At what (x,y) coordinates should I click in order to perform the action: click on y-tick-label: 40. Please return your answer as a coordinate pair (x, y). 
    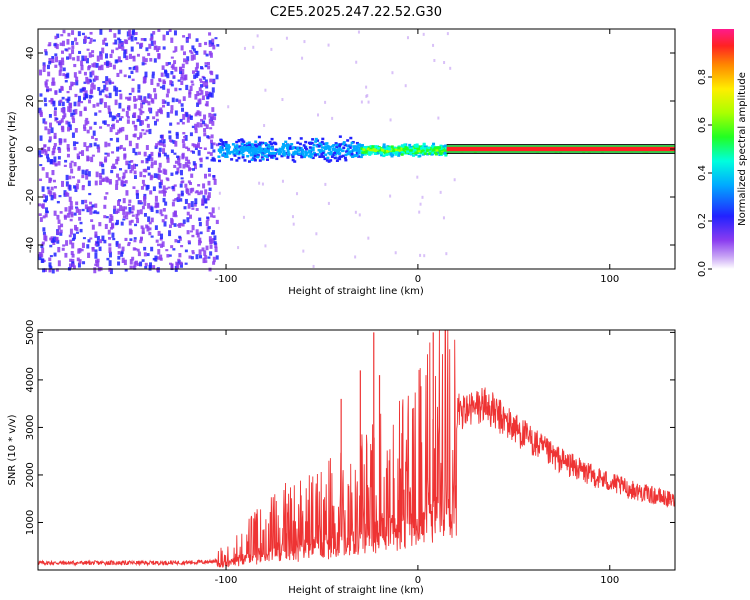
    Looking at the image, I should click on (30, 53).